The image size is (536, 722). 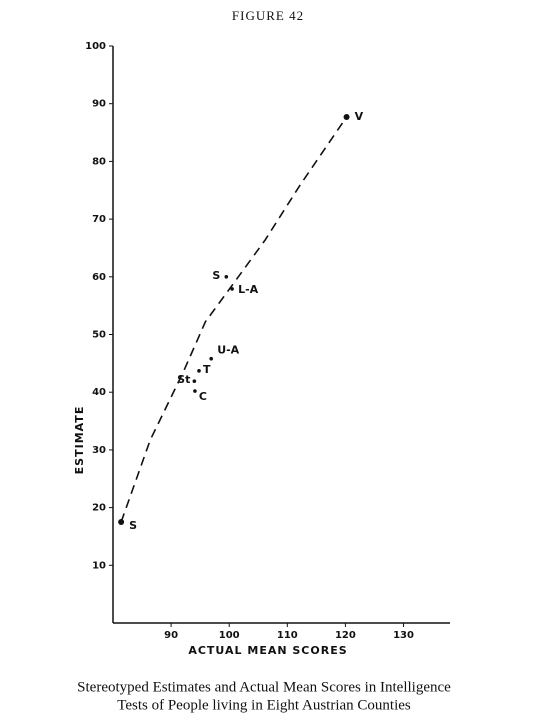 I want to click on y-tick-label: 50, so click(x=99, y=335).